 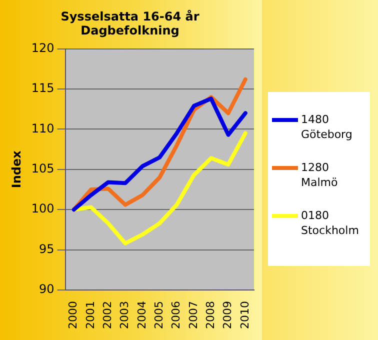 What do you see at coordinates (330, 223) in the screenshot?
I see `legend-label: 0180 Stockholm` at bounding box center [330, 223].